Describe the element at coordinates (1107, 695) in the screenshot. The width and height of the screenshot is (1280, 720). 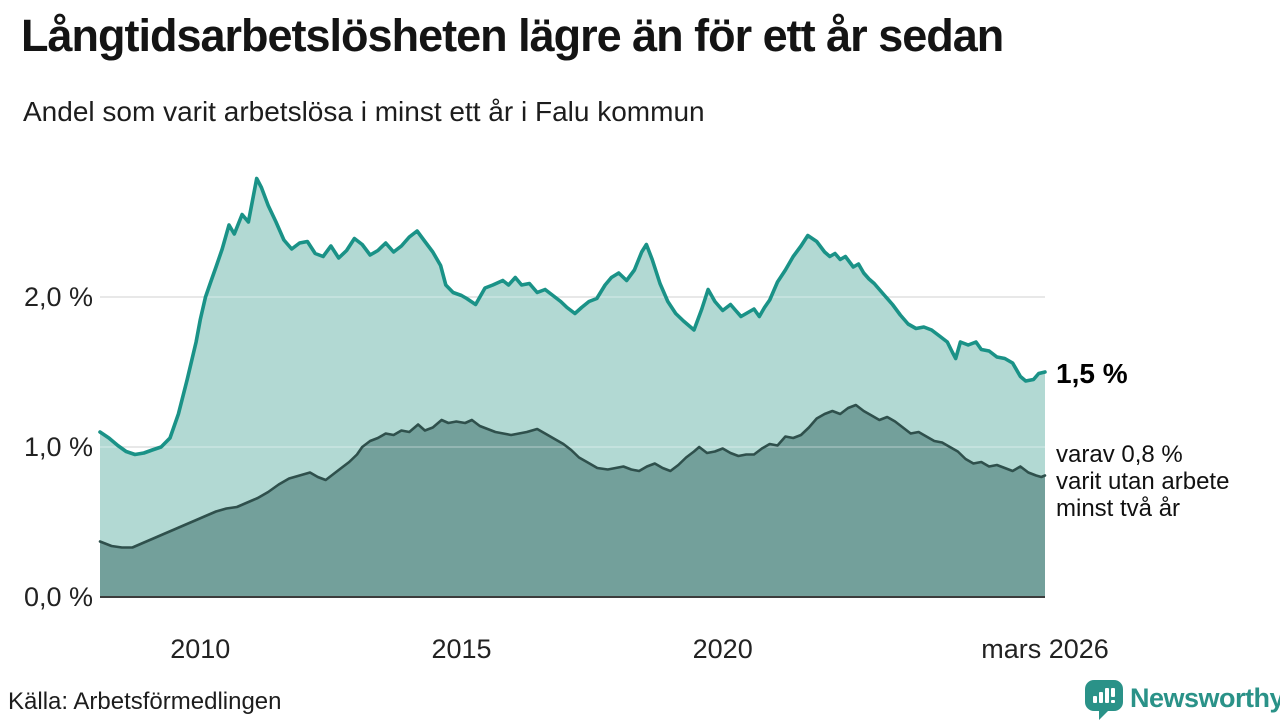
I see `logo-bar-tall` at that location.